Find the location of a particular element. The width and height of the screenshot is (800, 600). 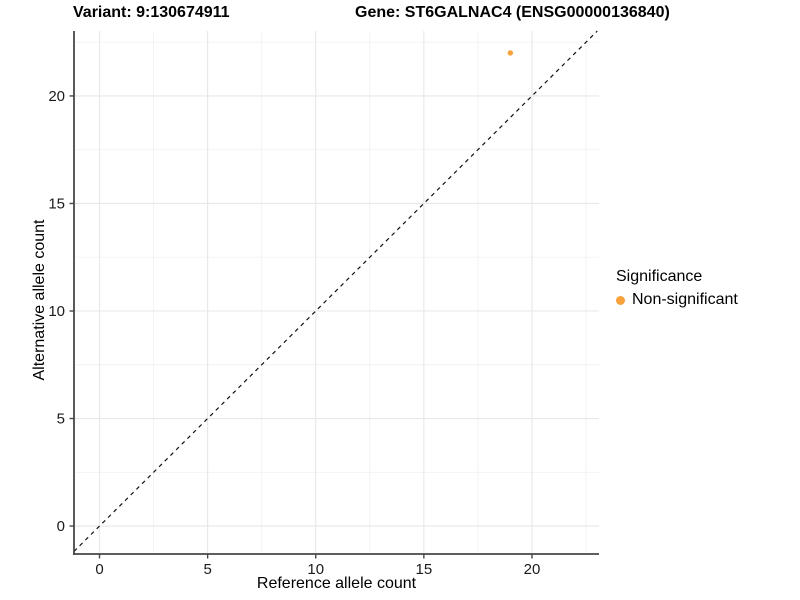

y-tick-label: 10 is located at coordinates (56, 311).